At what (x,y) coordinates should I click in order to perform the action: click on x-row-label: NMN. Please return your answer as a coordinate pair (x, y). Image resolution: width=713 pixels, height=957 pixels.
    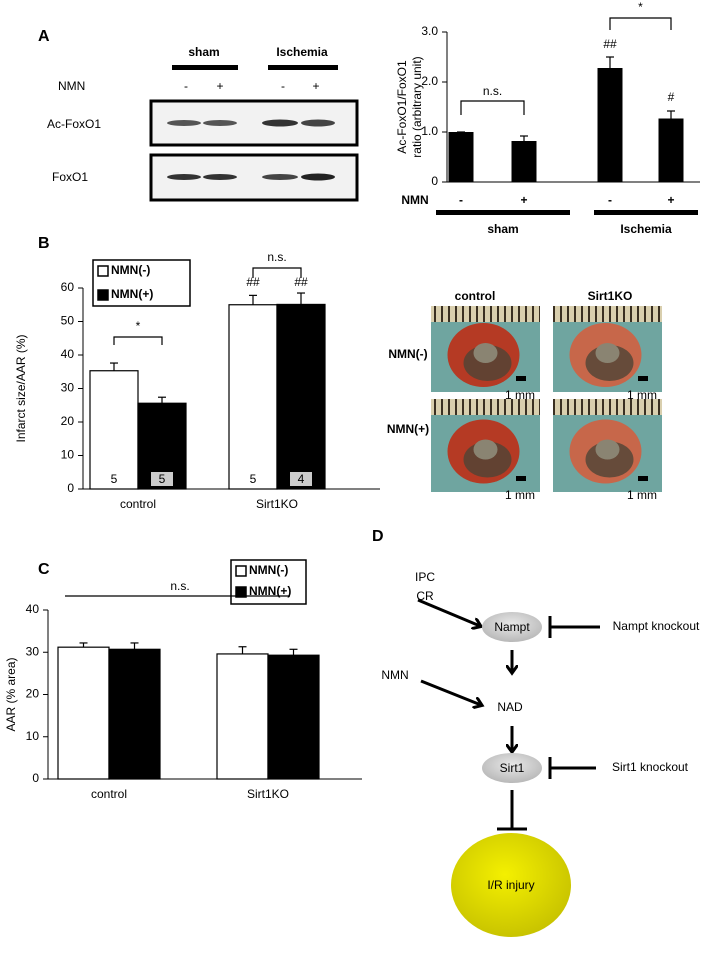
    Looking at the image, I should click on (414, 200).